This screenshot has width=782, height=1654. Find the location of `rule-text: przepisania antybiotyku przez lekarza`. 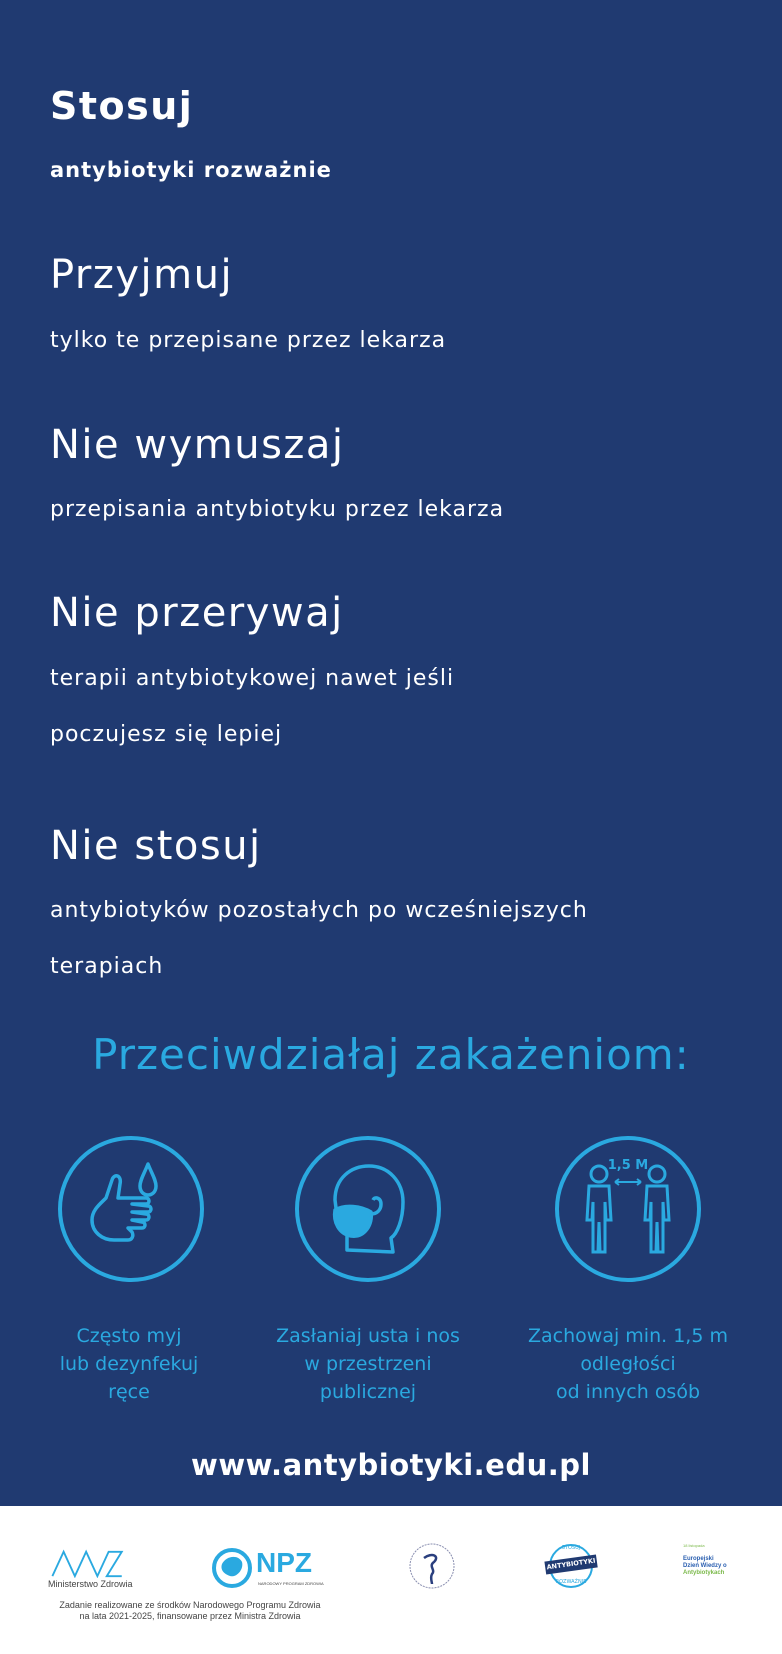

rule-text: przepisania antybiotyku przez lekarza is located at coordinates (277, 509).